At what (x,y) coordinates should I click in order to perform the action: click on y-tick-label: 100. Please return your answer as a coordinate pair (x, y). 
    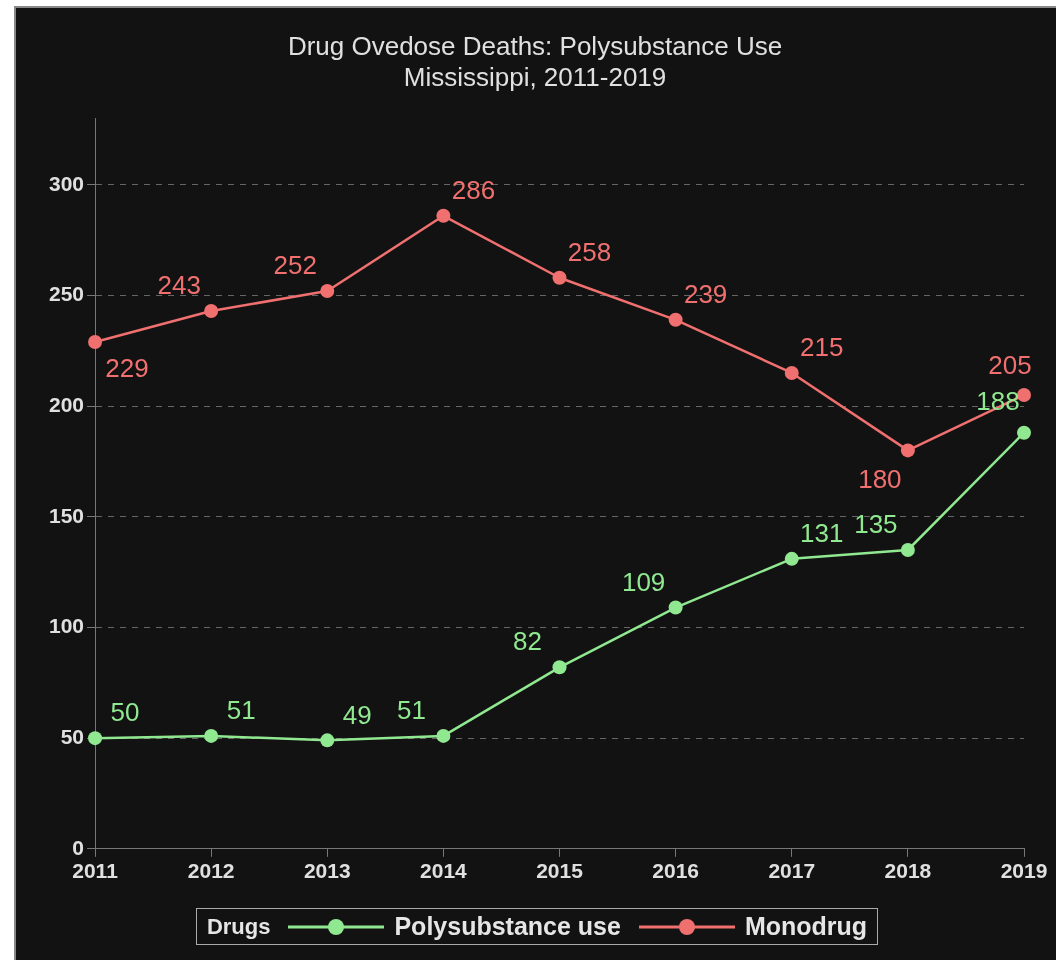
    Looking at the image, I should click on (66, 626).